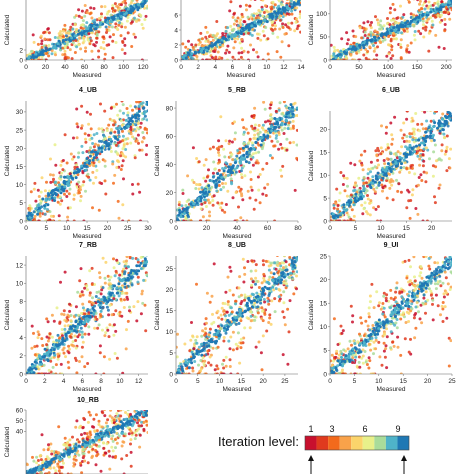 The width and height of the screenshot is (474, 474). What do you see at coordinates (176, 45) in the screenshot?
I see `y-tick-label: 2` at bounding box center [176, 45].